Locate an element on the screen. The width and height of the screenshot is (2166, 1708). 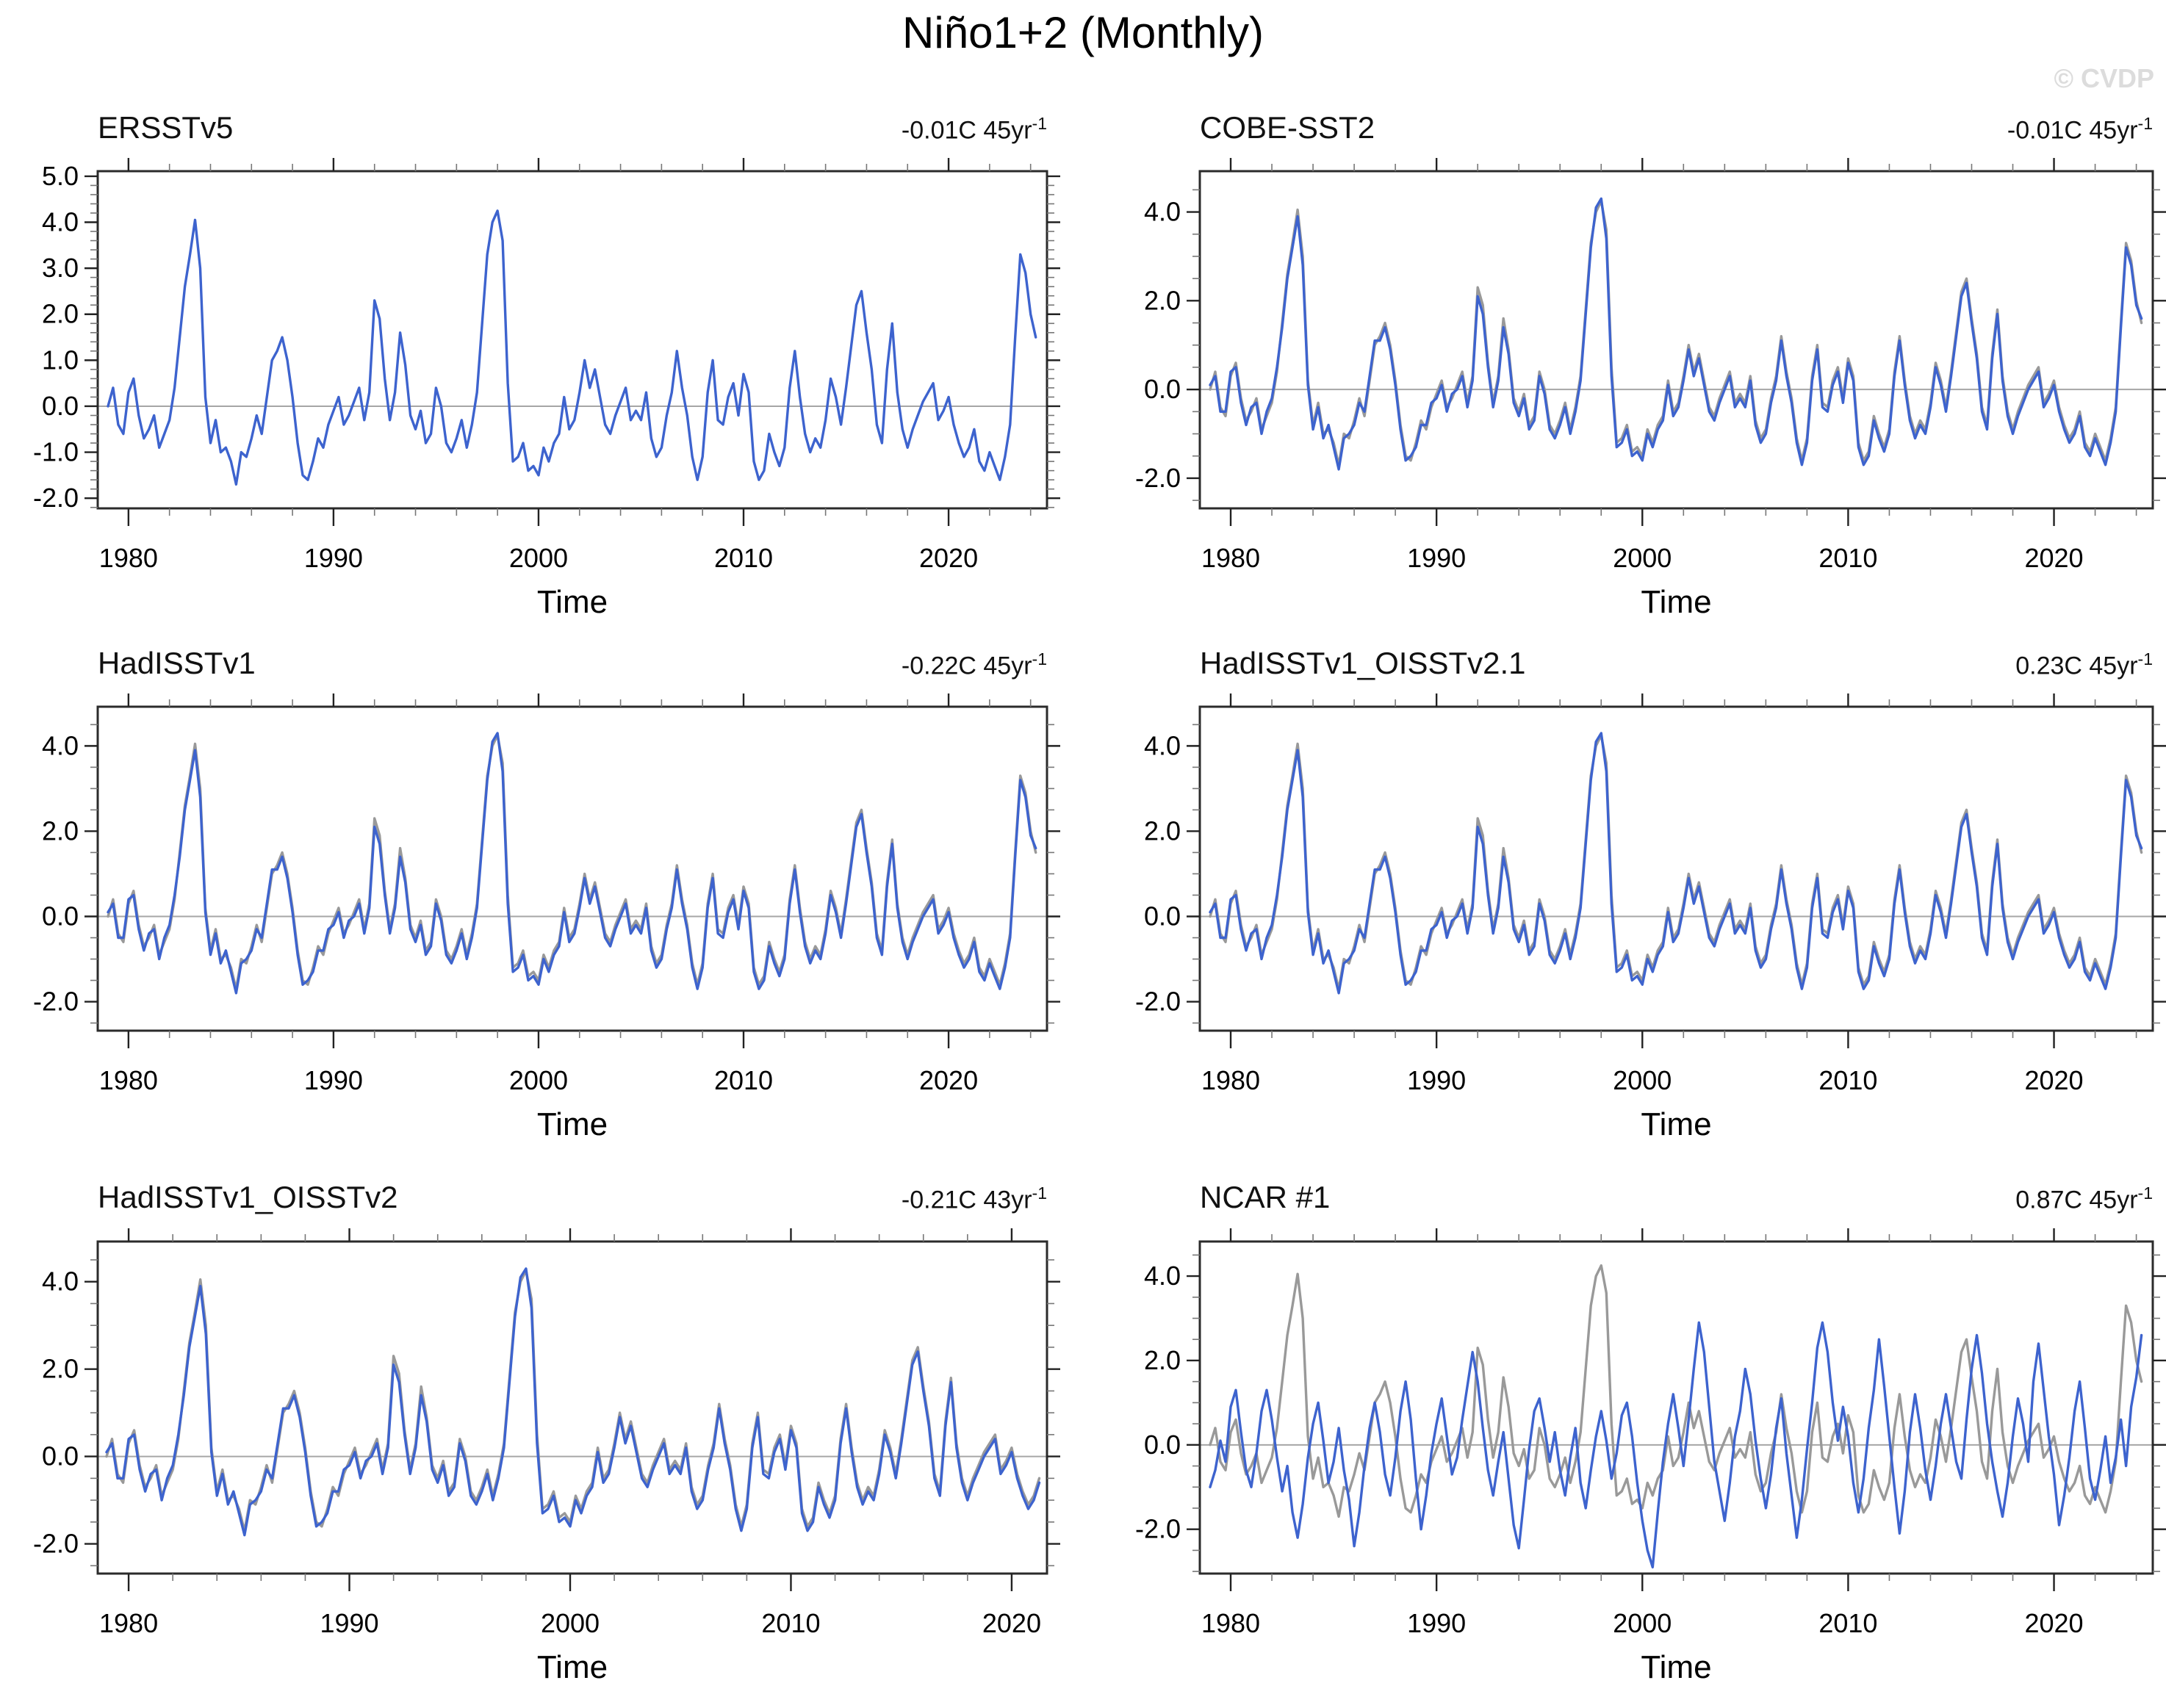
panel-title: COBE-SST2 is located at coordinates (1288, 127).